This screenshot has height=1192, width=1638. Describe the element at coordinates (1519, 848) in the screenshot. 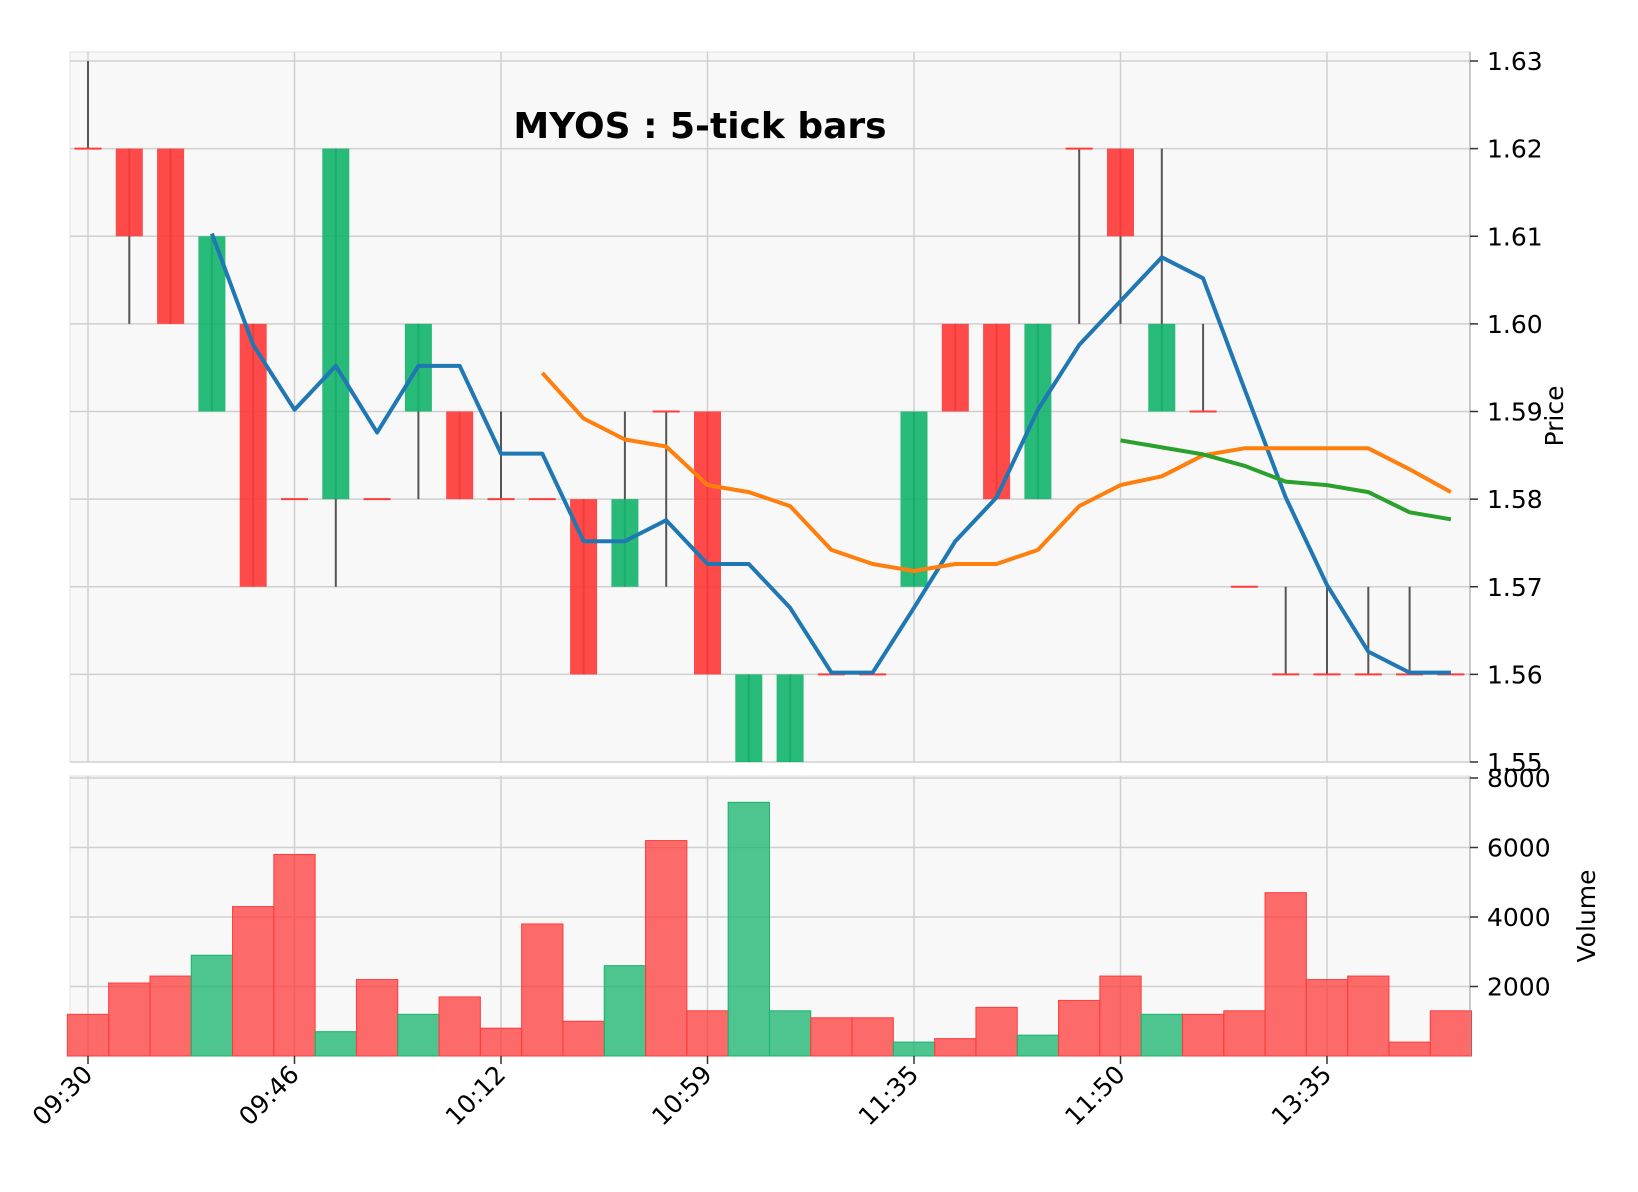

I see `volume-tick-label: 6000` at that location.